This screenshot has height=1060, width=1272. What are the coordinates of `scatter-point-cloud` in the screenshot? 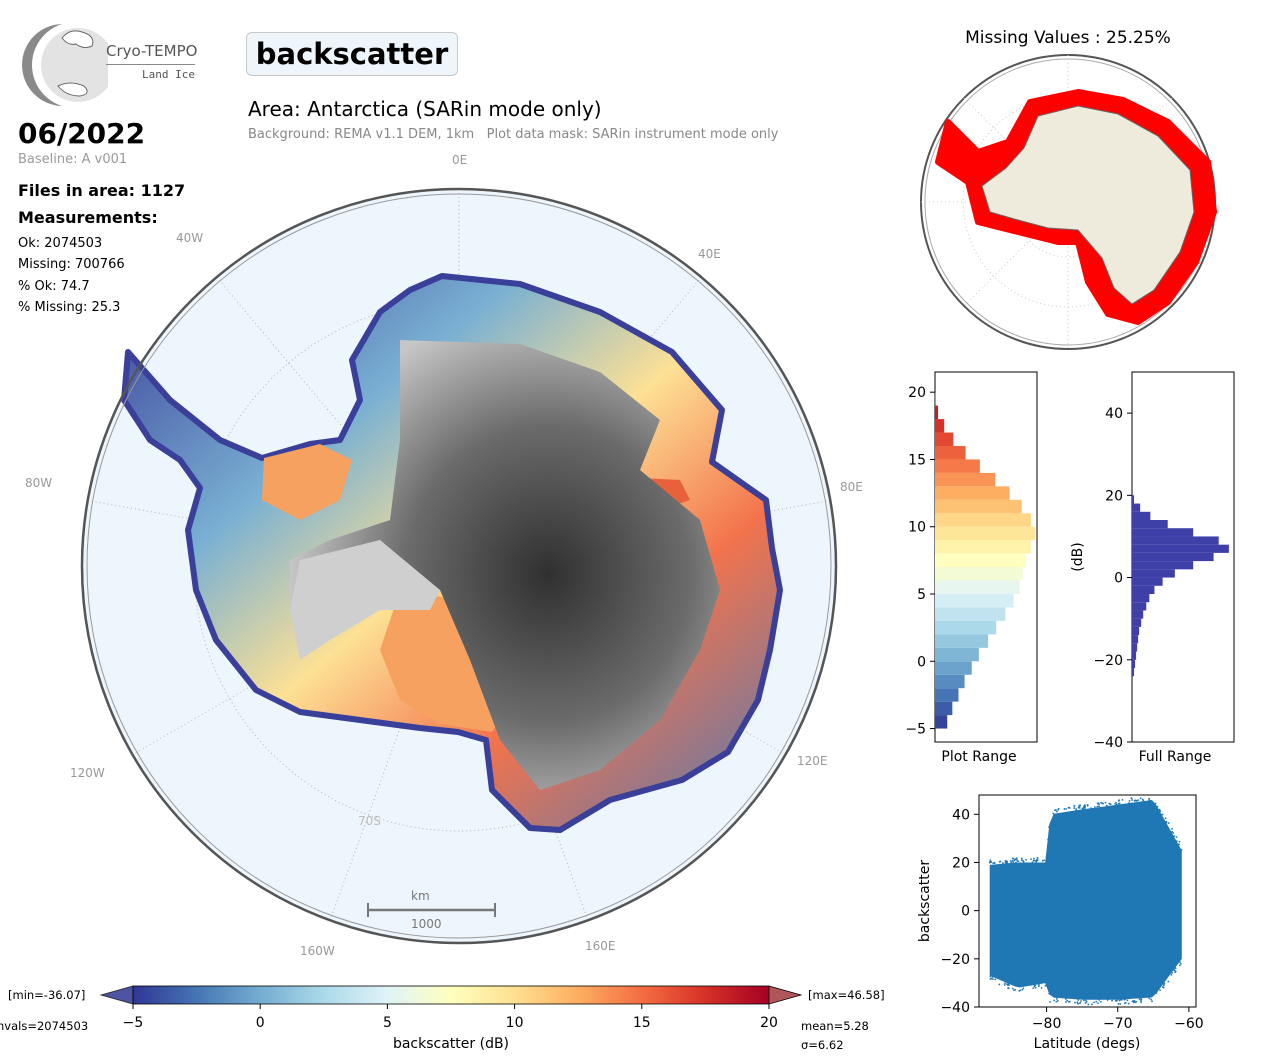 It's located at (1085, 900).